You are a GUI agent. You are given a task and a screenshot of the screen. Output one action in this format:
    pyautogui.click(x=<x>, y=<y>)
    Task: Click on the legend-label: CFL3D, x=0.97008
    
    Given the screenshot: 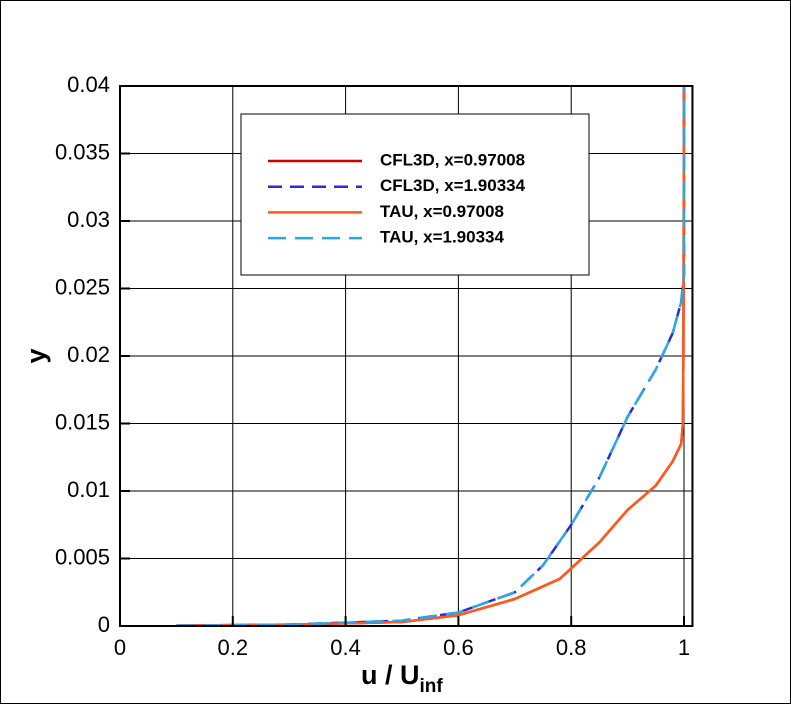 What is the action you would take?
    pyautogui.click(x=452, y=159)
    